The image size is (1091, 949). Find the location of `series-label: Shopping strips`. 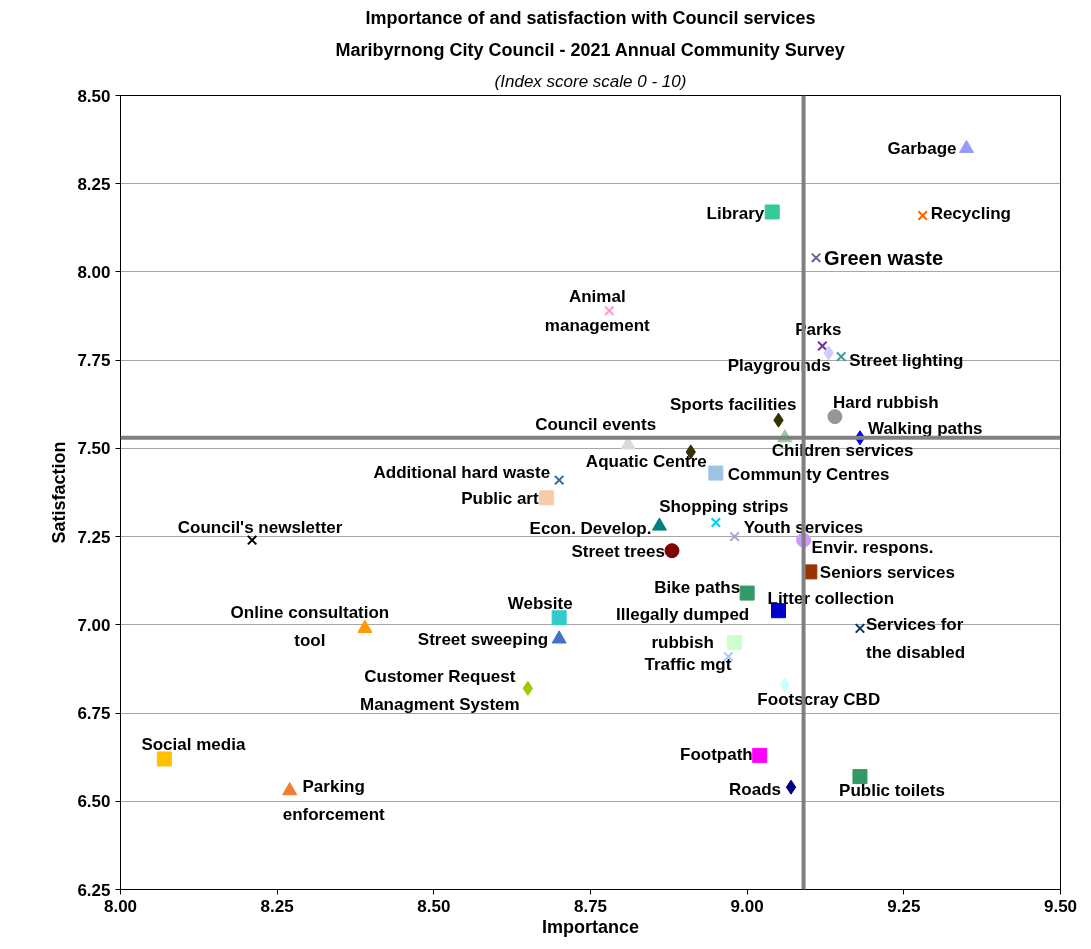

series-label: Shopping strips is located at coordinates (724, 506).